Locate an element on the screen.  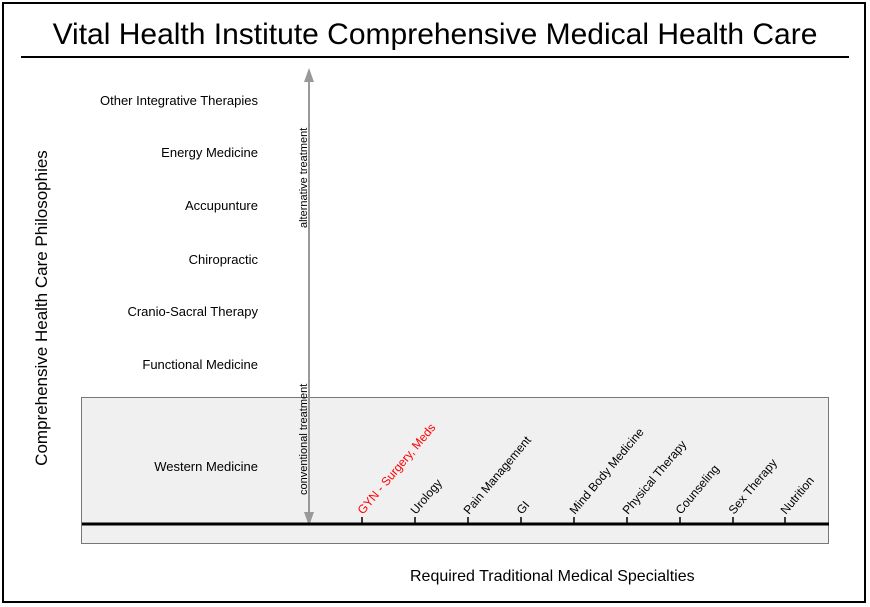
philosophy-energy-medicine: Energy Medicine is located at coordinates (209, 152).